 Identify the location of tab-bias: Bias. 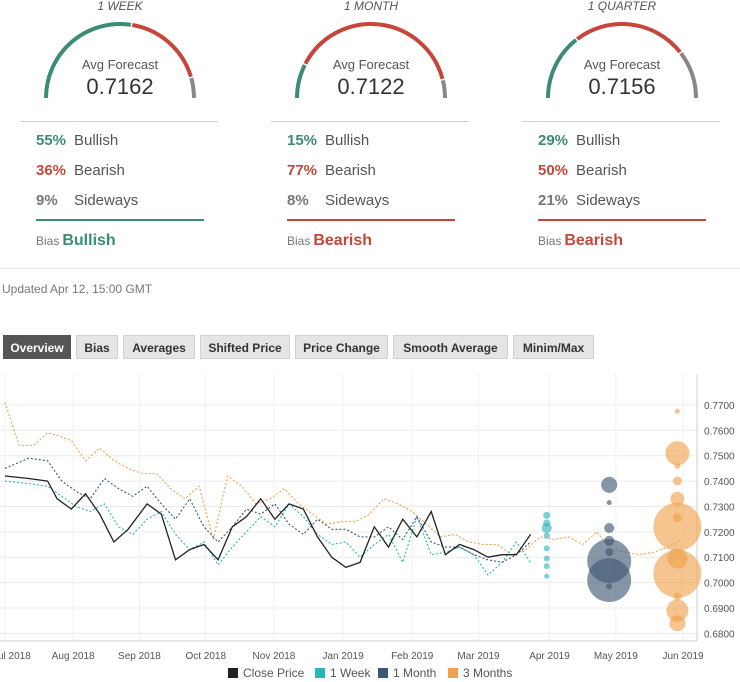
(97, 347).